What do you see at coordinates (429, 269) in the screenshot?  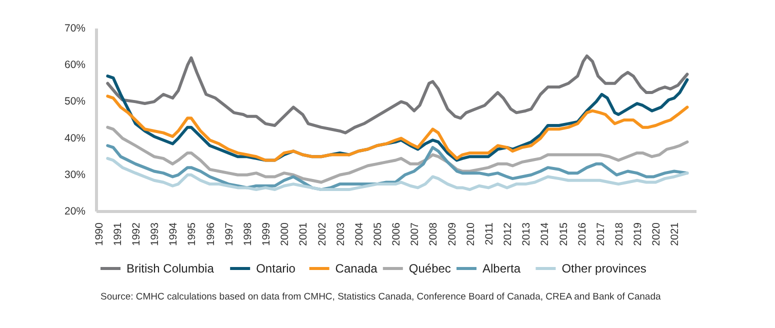 I see `legend-label: Québec` at bounding box center [429, 269].